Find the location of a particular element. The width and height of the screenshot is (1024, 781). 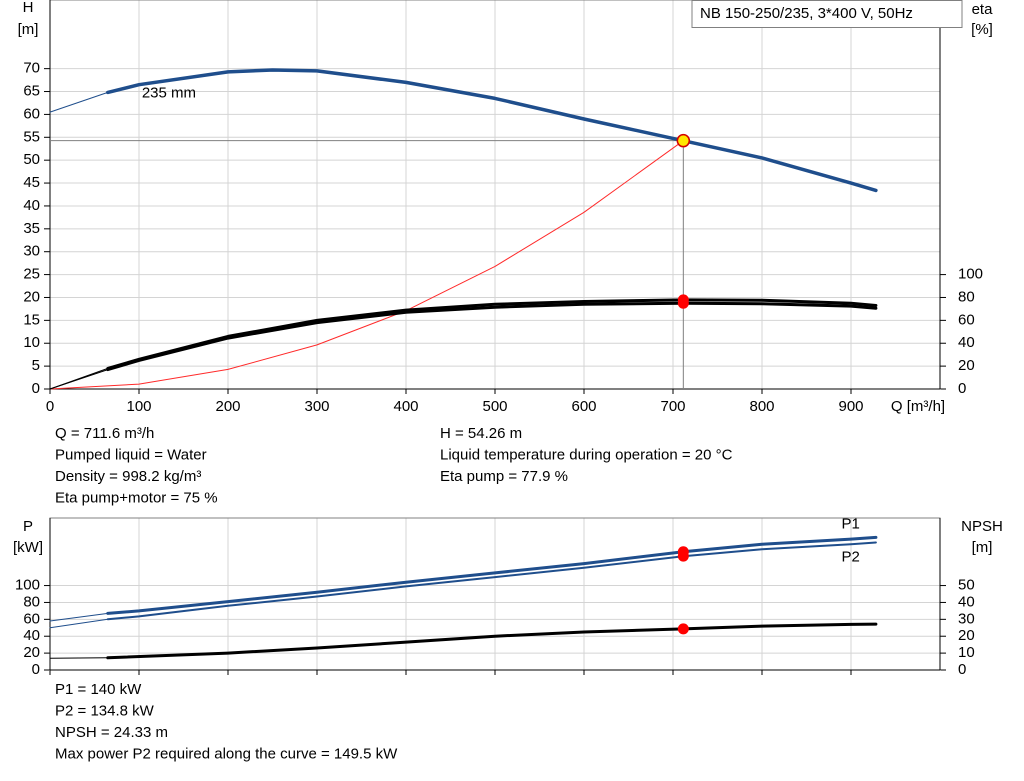

y-tick-label: 55 is located at coordinates (31, 136).